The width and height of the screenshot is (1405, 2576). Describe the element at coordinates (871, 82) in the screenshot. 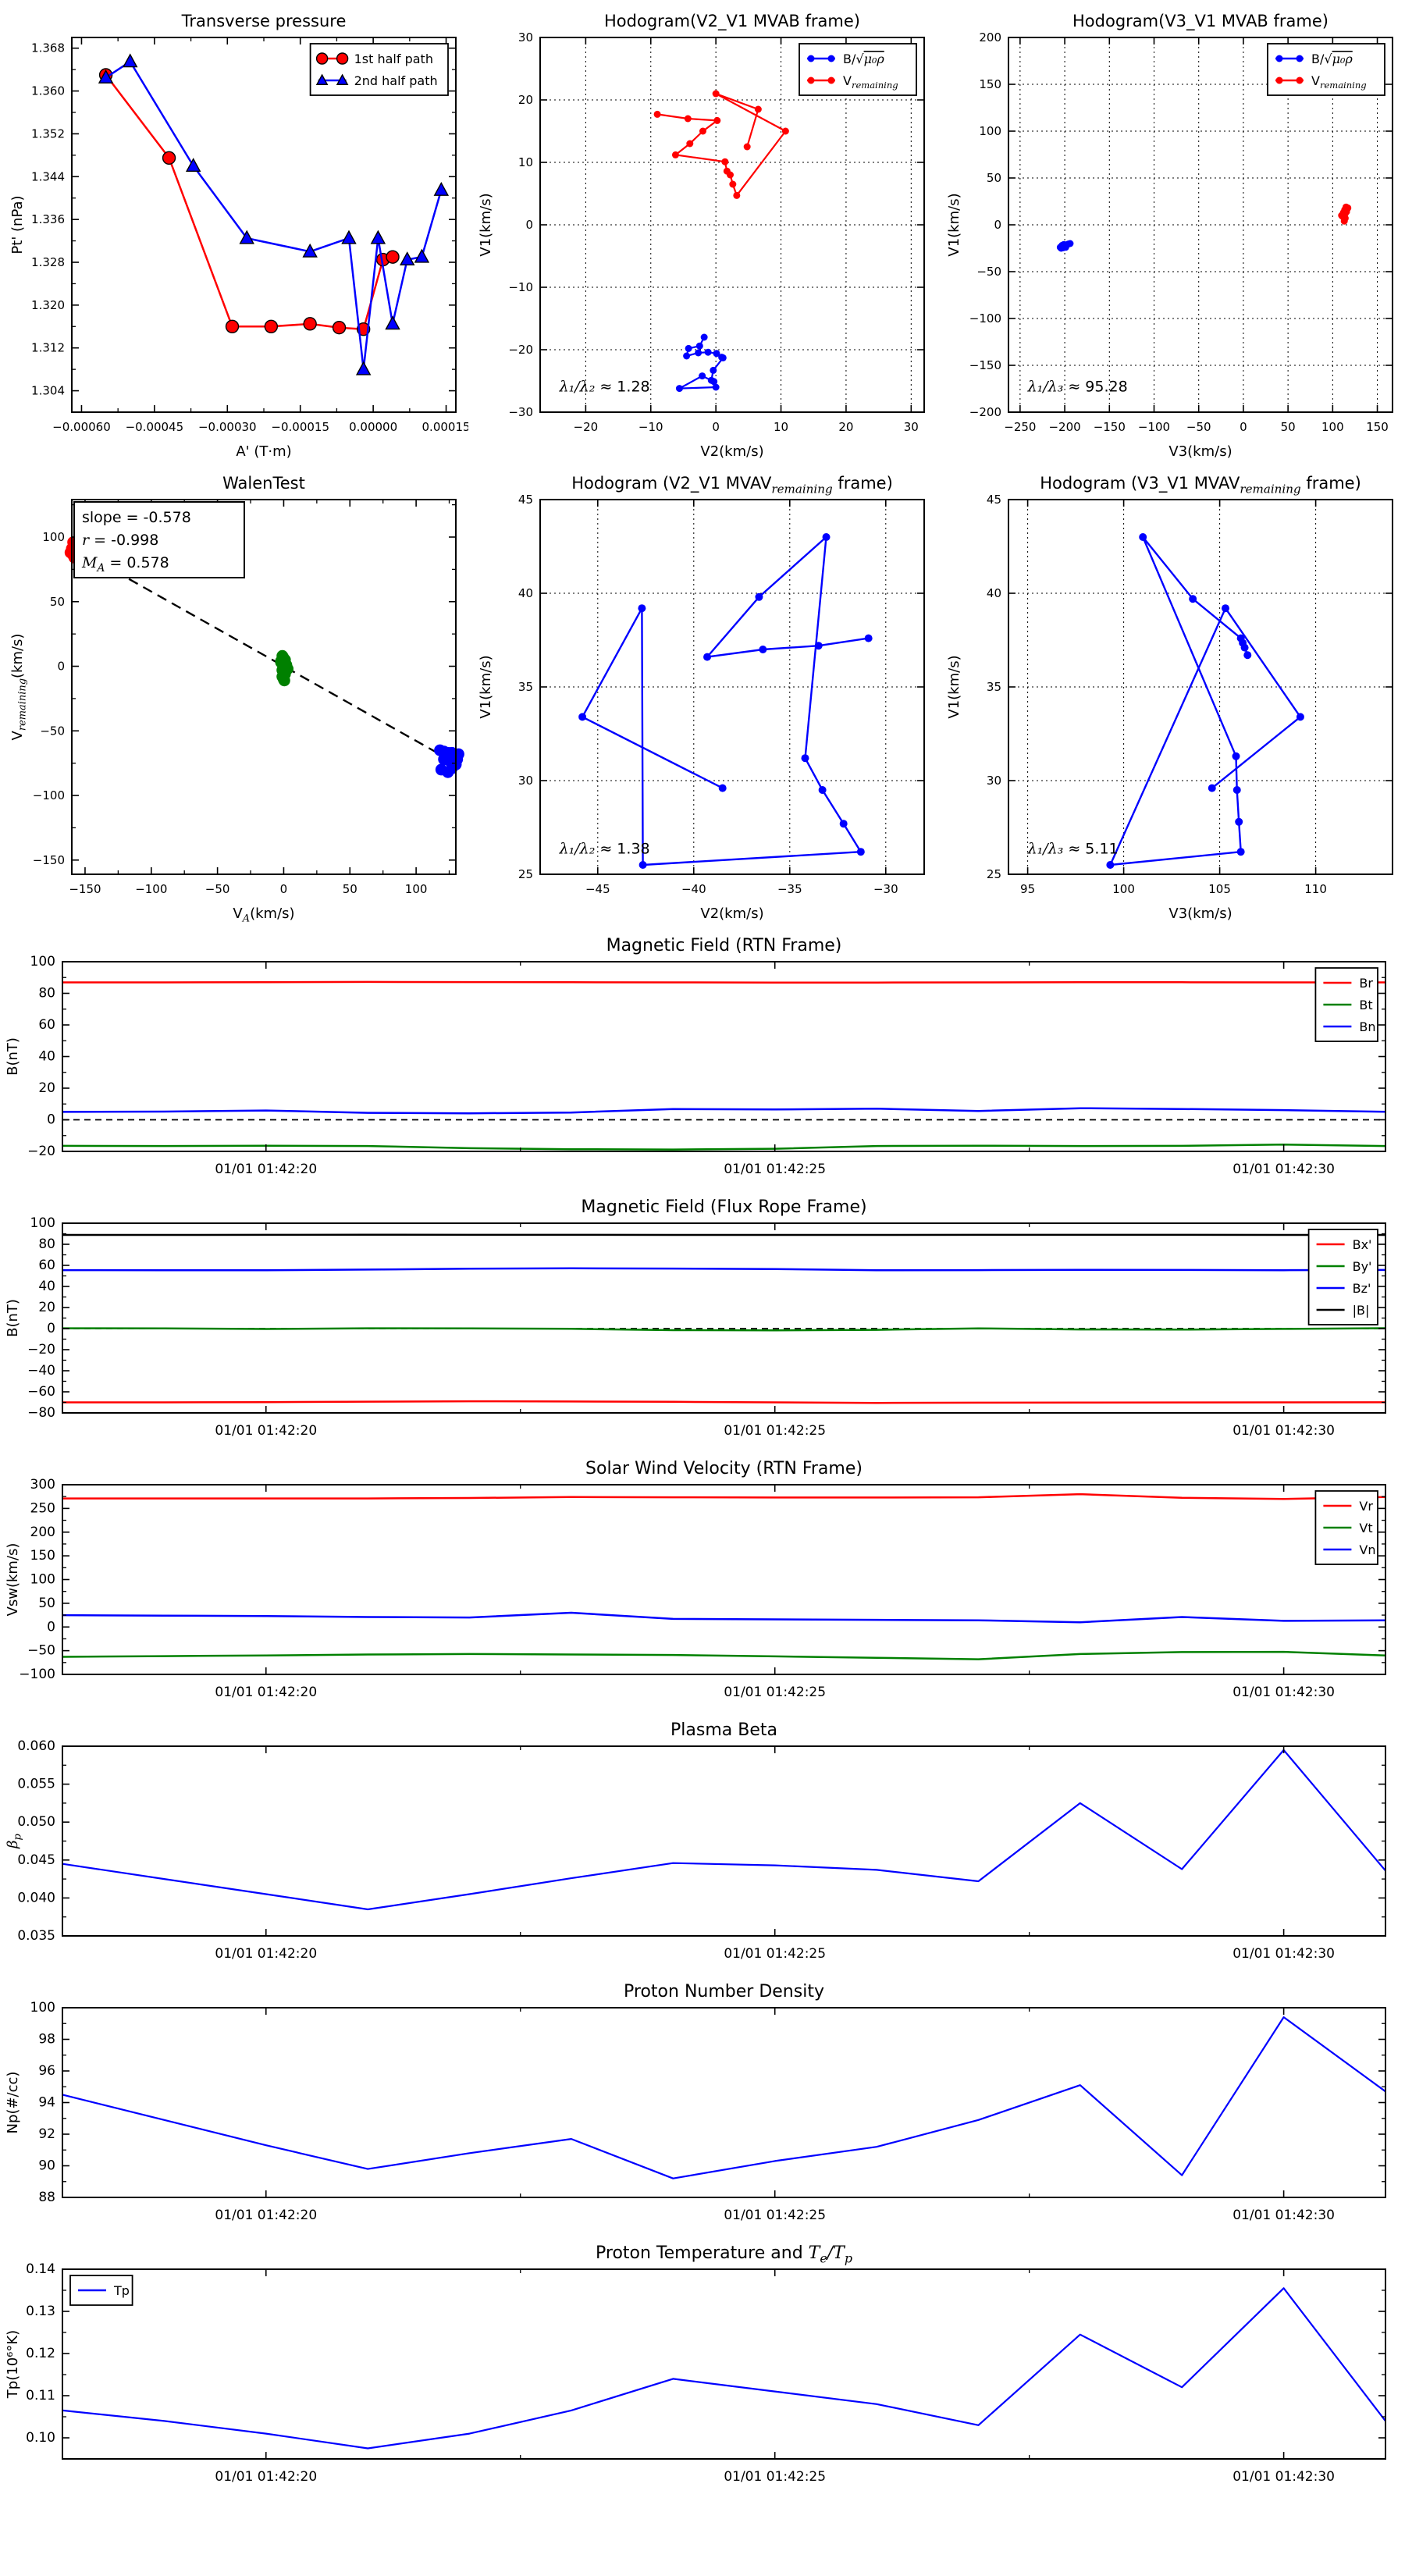

I see `legend-label: Vremaining` at that location.